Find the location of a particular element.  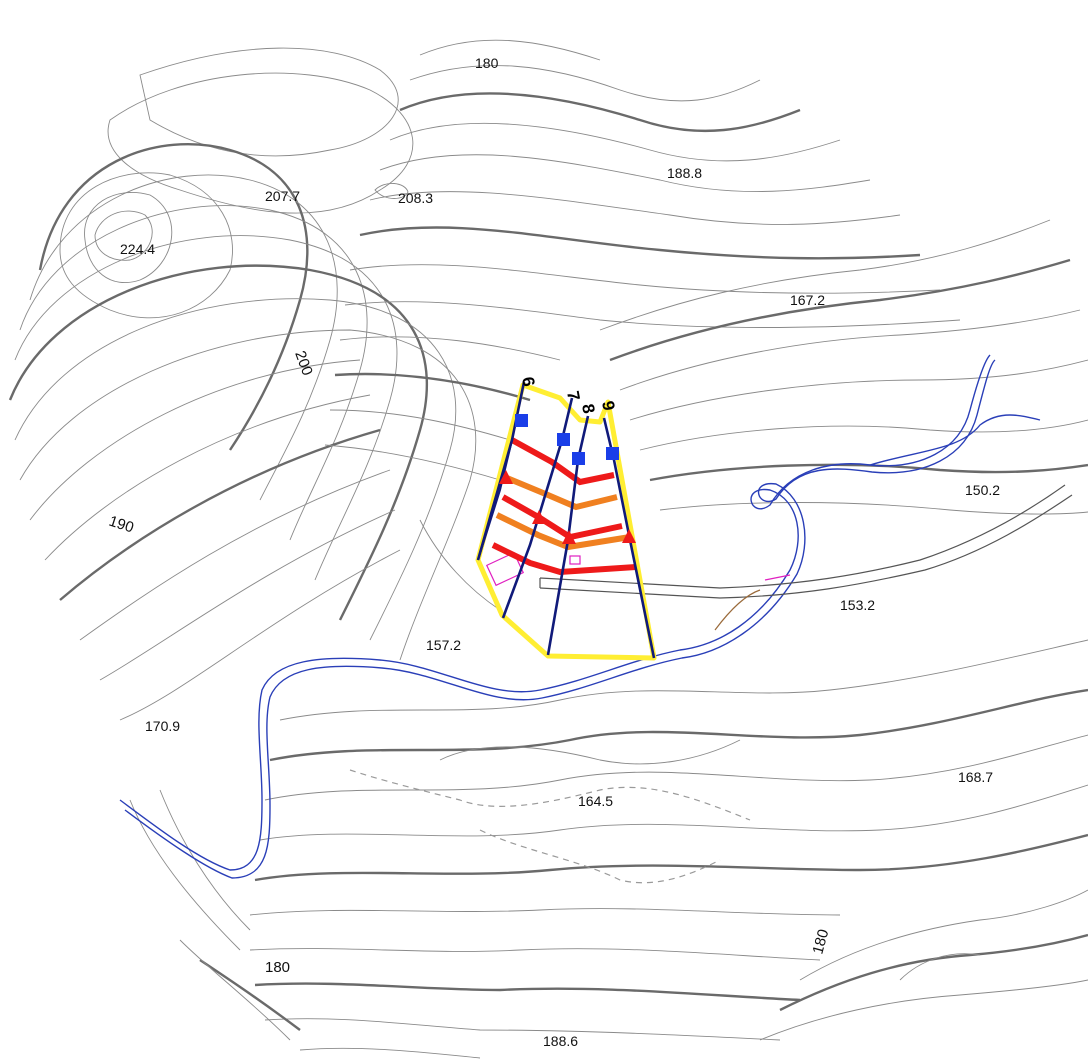

elevation-label: 164.5 is located at coordinates (595, 801).